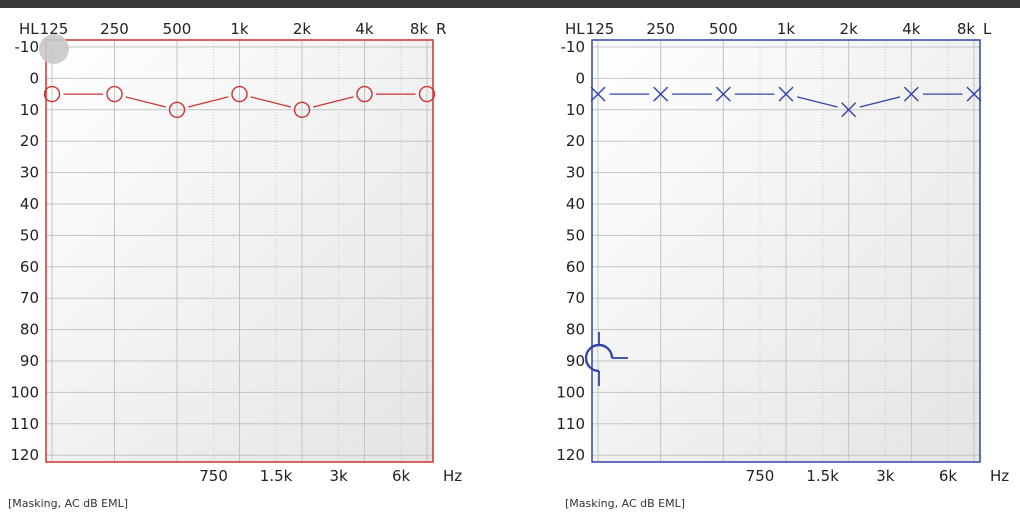 This screenshot has width=1020, height=527. I want to click on crosshair-cursor, so click(606, 359).